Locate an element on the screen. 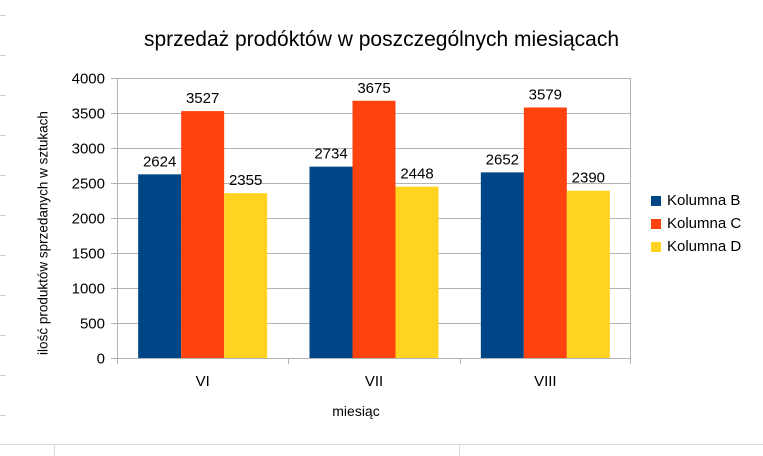  y-tick-label: 1000 is located at coordinates (88, 289).